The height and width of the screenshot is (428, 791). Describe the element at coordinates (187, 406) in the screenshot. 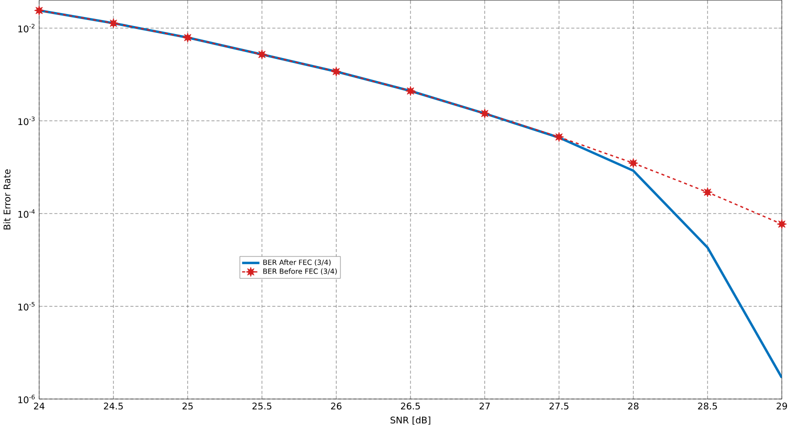

I see `x-tick-label: 25` at that location.